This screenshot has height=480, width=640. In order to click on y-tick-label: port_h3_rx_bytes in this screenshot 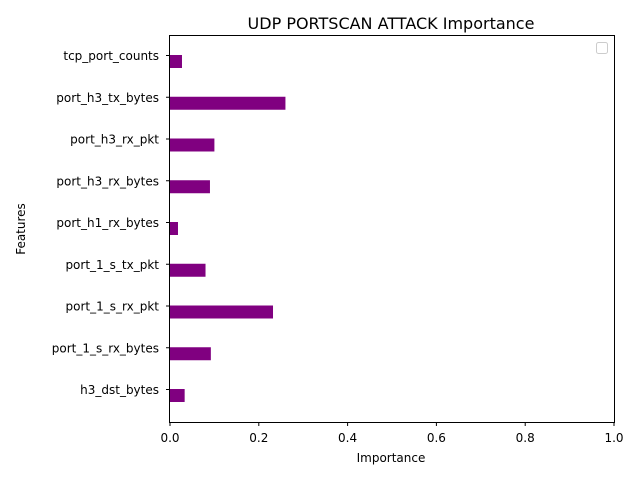, I will do `click(107, 181)`.